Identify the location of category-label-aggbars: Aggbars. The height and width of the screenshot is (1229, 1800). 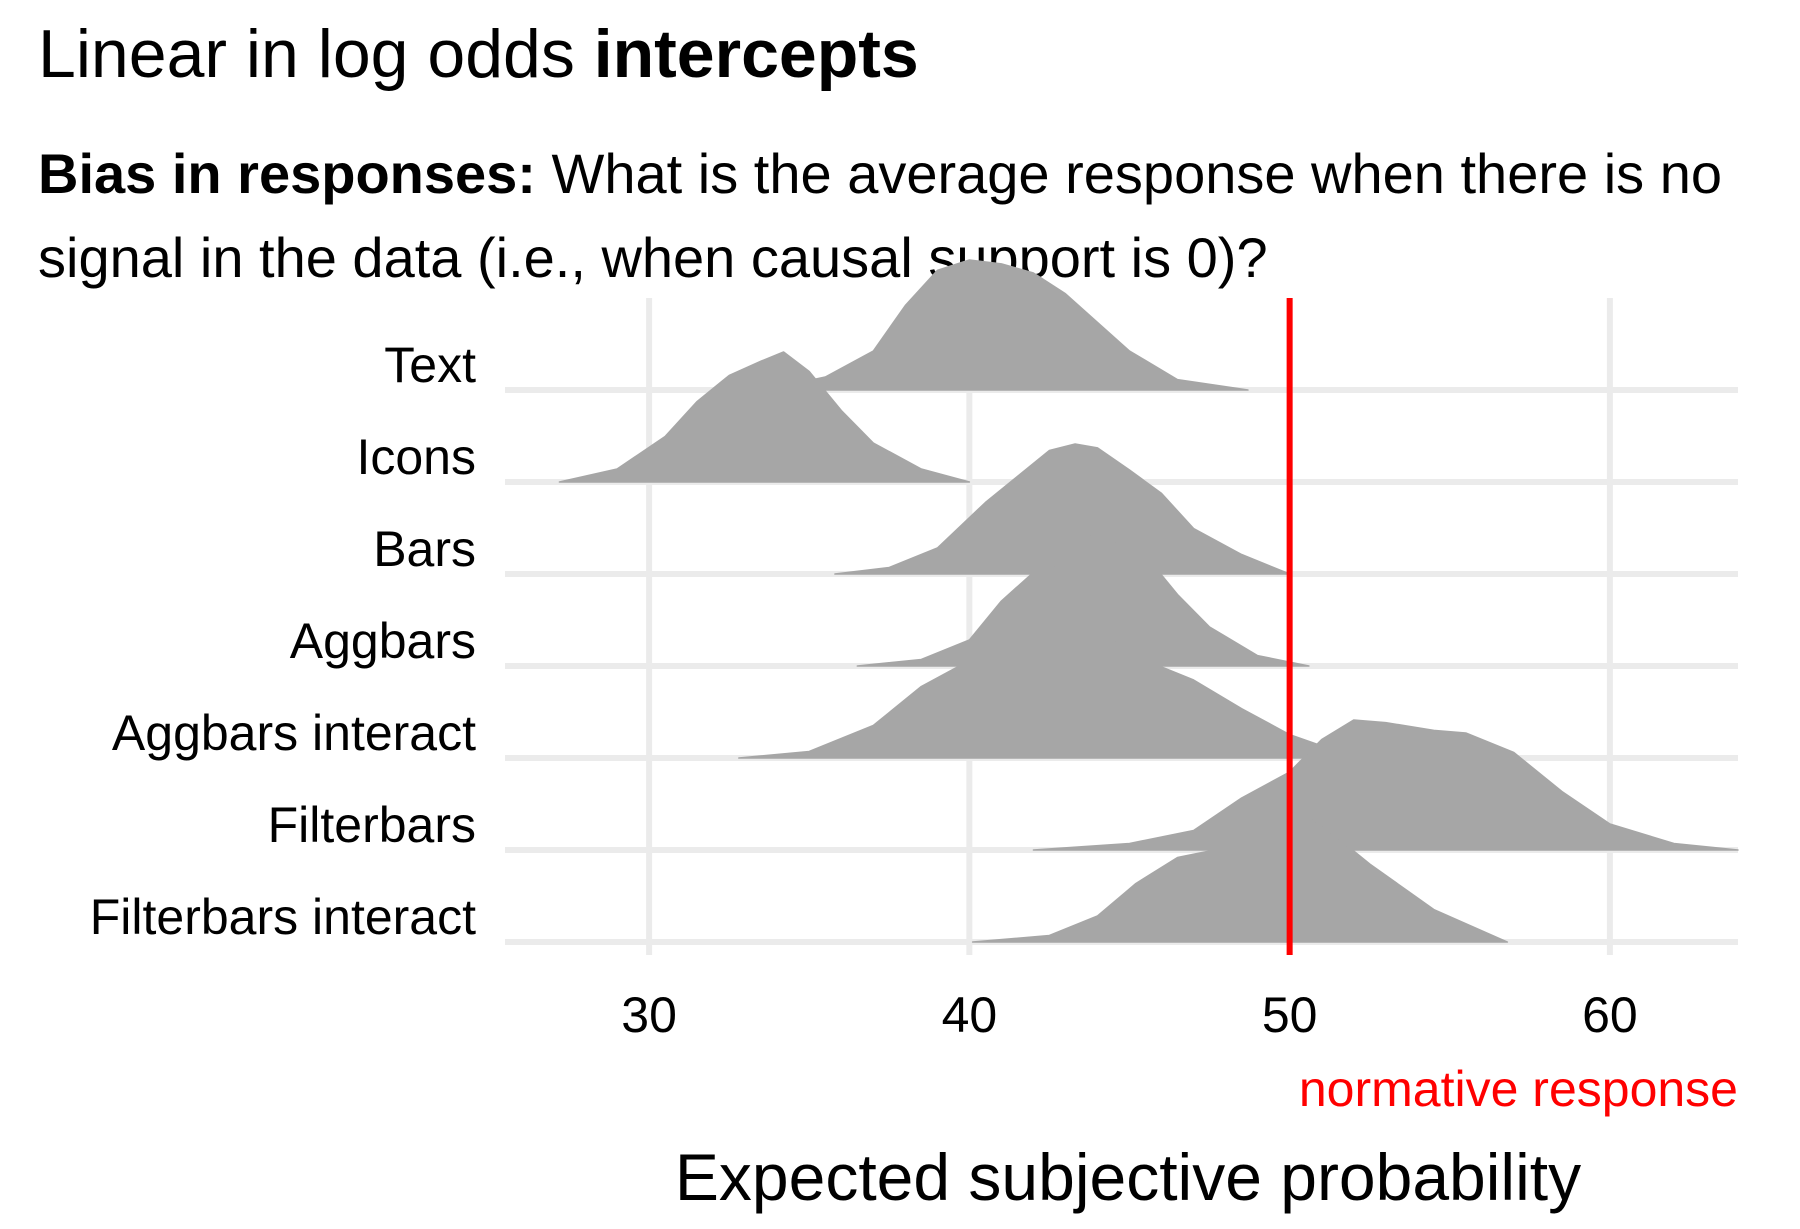
(383, 641).